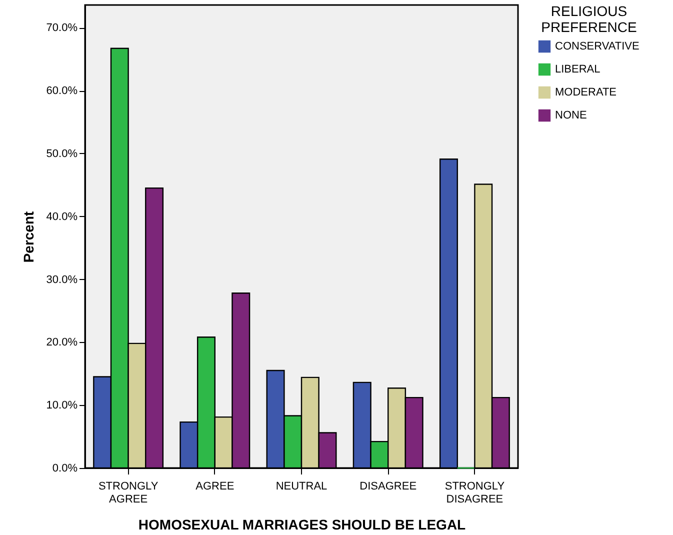 Image resolution: width=673 pixels, height=535 pixels. What do you see at coordinates (577, 70) in the screenshot?
I see `legend-label: LIBERAL` at bounding box center [577, 70].